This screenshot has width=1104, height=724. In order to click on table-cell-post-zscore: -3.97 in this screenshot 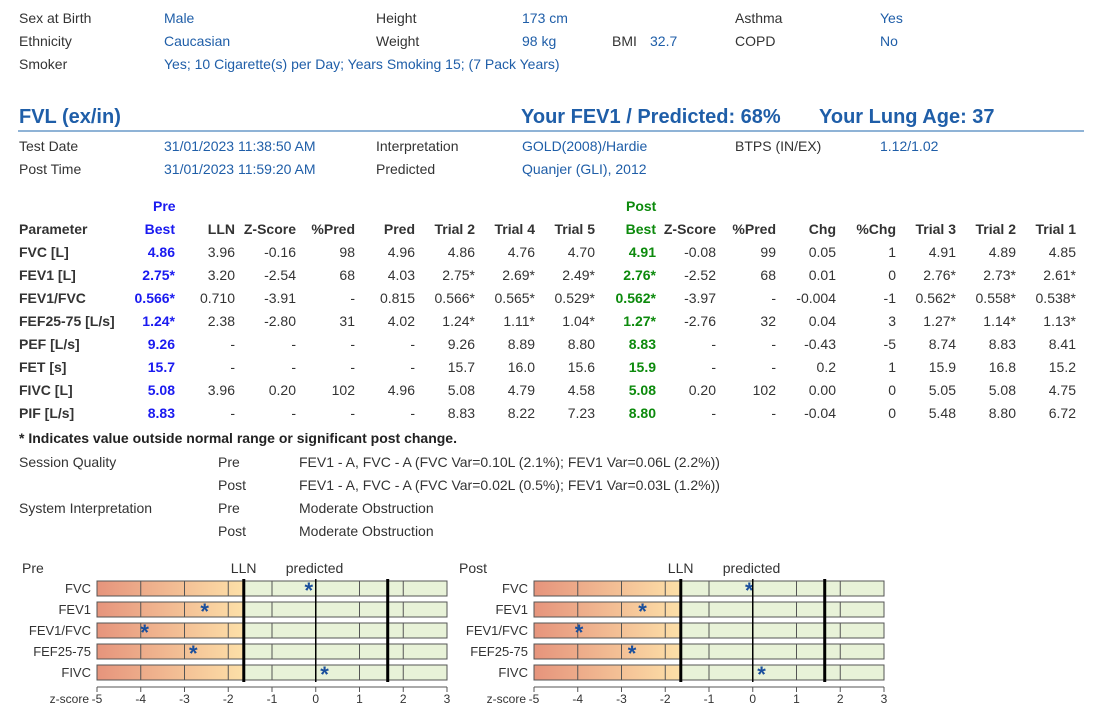, I will do `click(700, 298)`.